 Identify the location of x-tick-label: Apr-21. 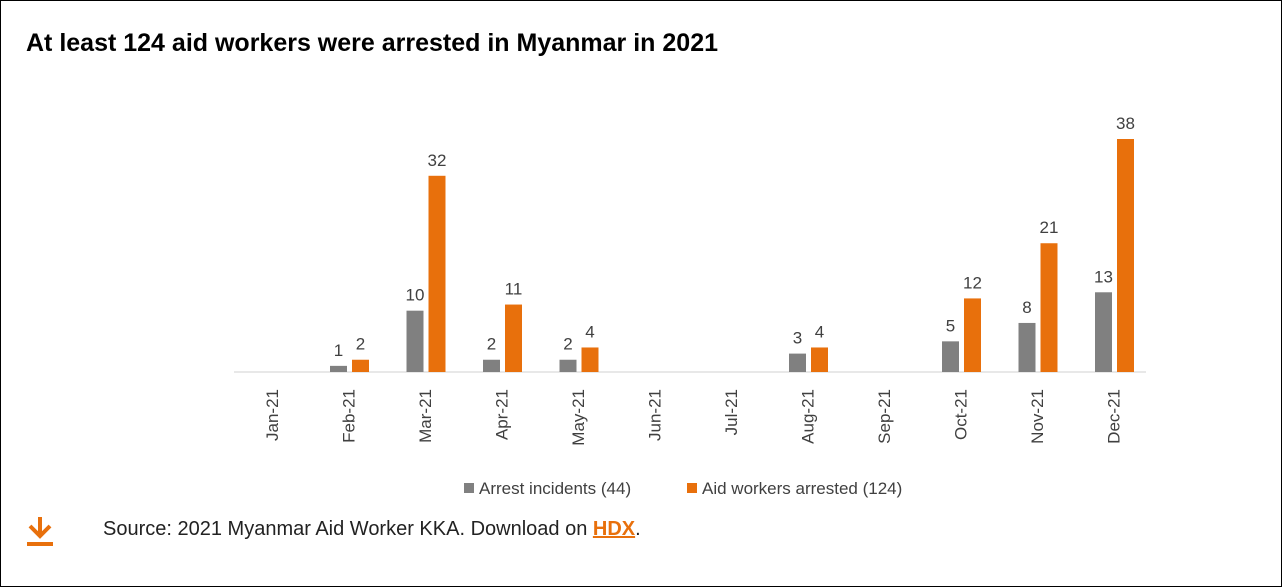
(502, 414).